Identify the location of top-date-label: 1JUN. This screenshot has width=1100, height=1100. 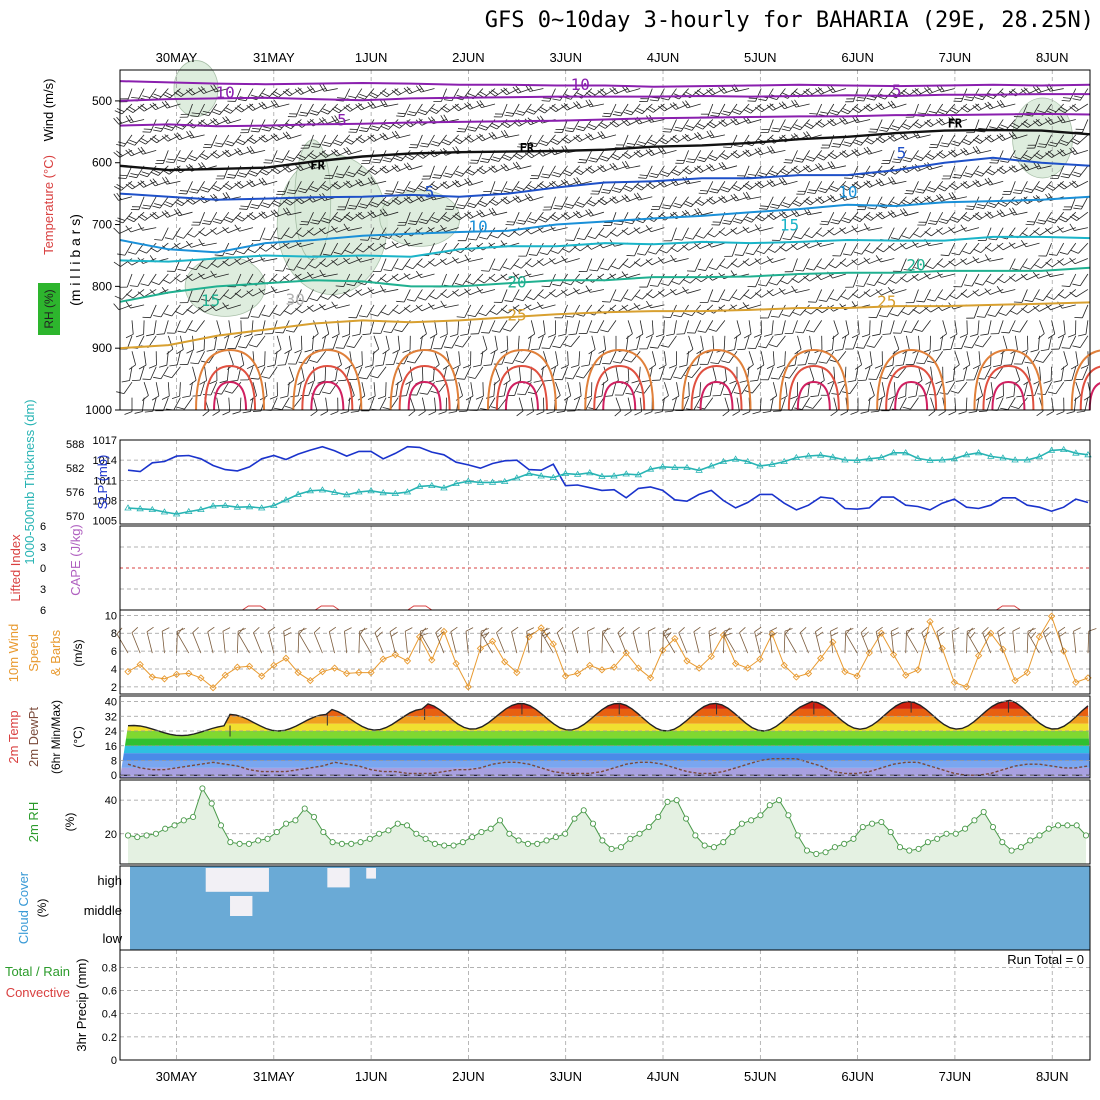
(371, 57).